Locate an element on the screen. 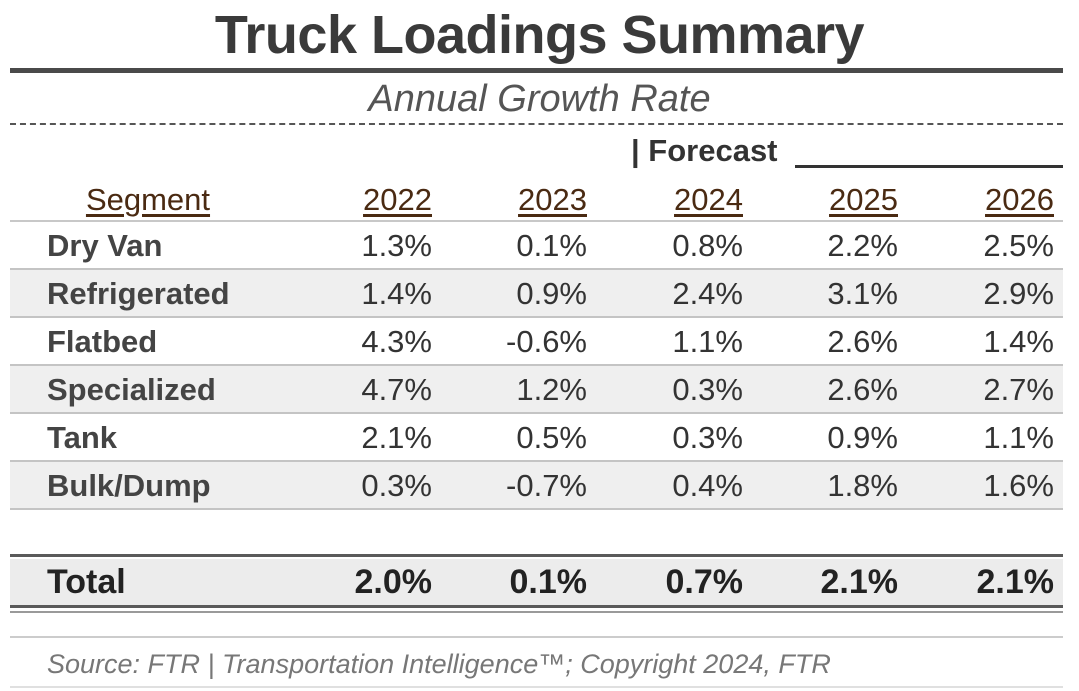 The image size is (1079, 691). row-segment-label: Dry Van is located at coordinates (105, 245).